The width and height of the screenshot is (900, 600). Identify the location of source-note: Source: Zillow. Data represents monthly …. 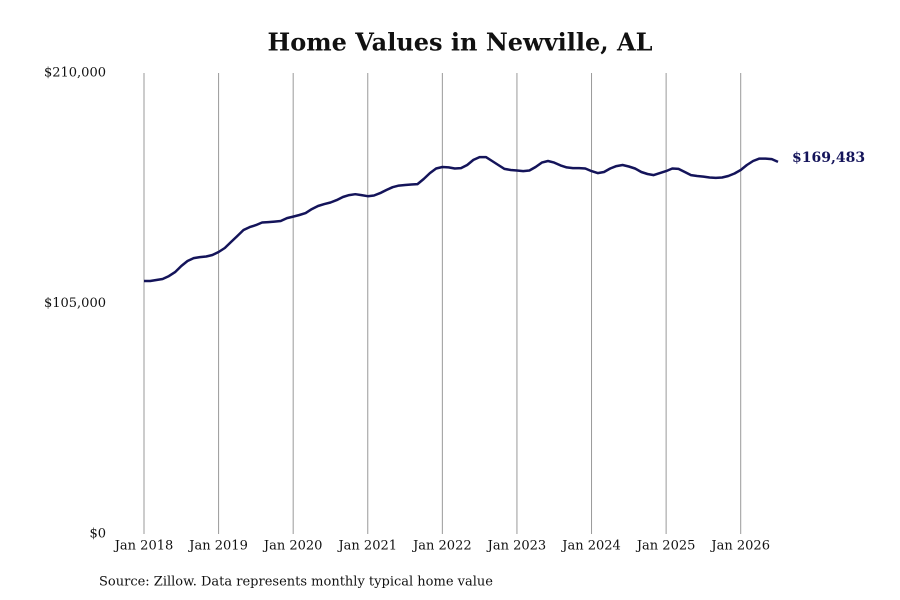
(296, 582).